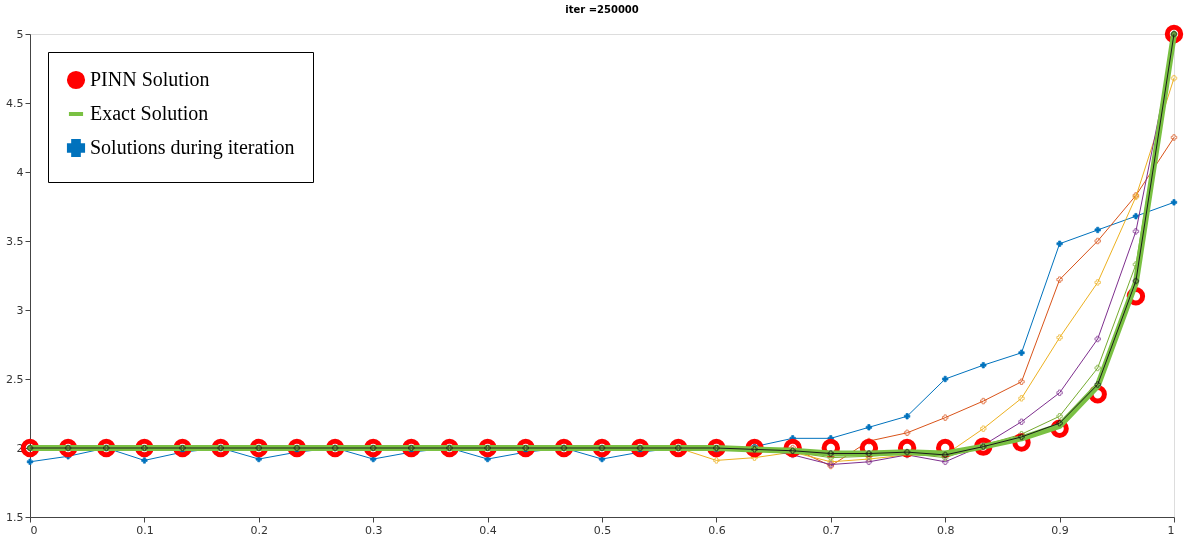 This screenshot has width=1196, height=540. What do you see at coordinates (488, 530) in the screenshot?
I see `x-tick-label: 0.4` at bounding box center [488, 530].